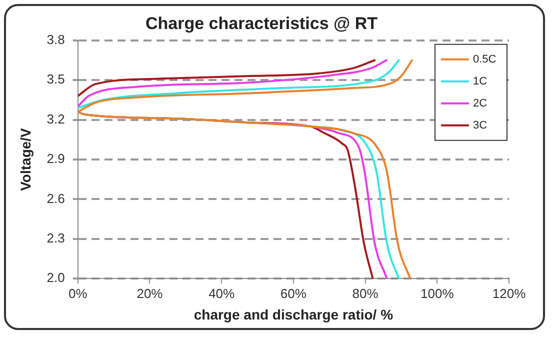 The image size is (559, 340). I want to click on x-tick-label: 40%, so click(222, 293).